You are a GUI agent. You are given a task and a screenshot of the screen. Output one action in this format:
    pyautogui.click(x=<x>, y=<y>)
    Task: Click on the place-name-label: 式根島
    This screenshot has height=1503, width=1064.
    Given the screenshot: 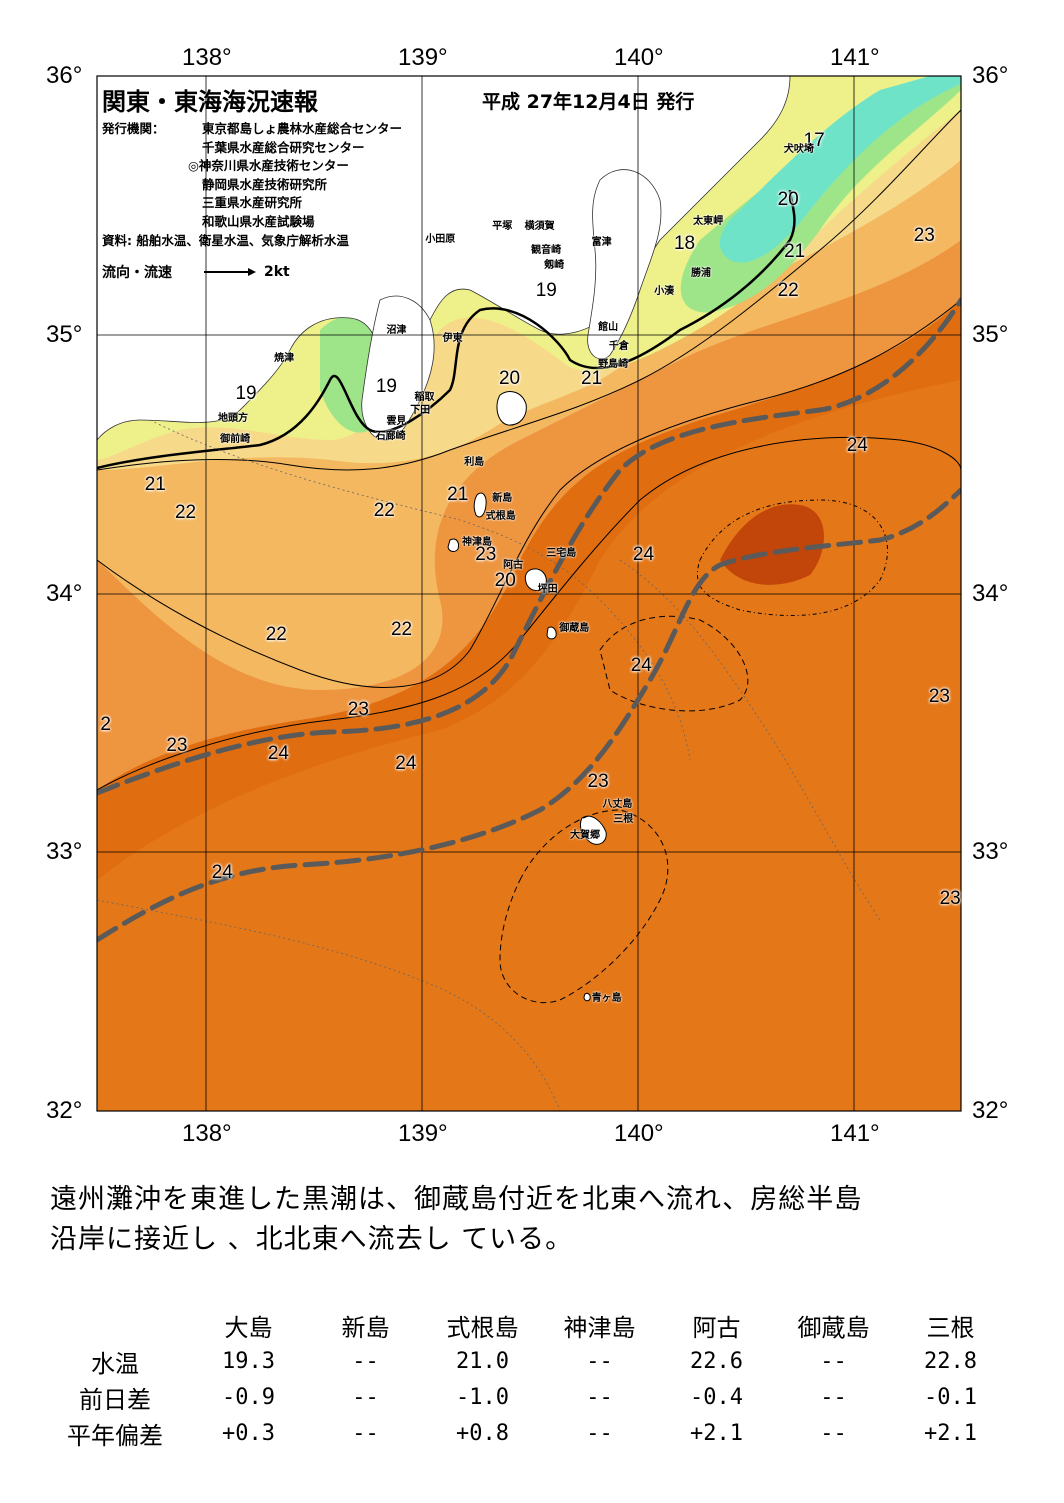 What is the action you would take?
    pyautogui.click(x=500, y=517)
    